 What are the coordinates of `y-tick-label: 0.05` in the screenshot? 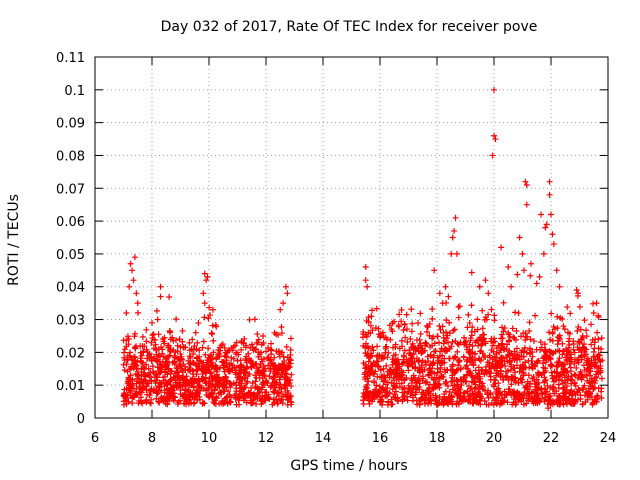 It's located at (70, 255).